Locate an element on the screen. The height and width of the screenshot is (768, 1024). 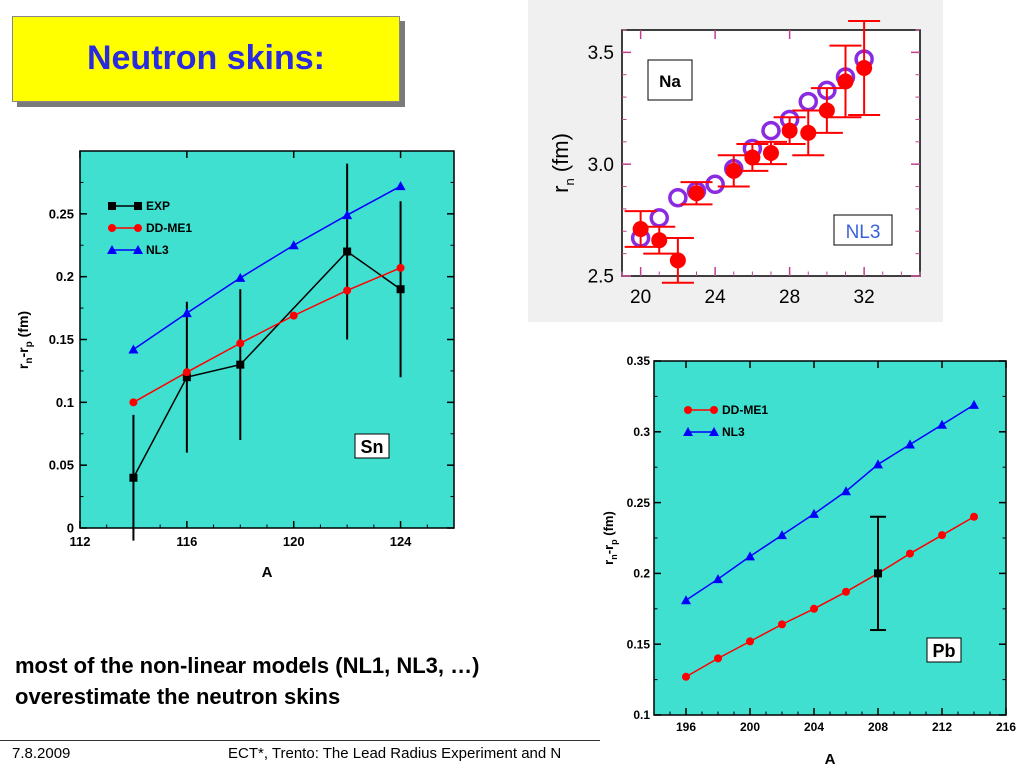
pb-line-dd-me1 is located at coordinates (830, 597).